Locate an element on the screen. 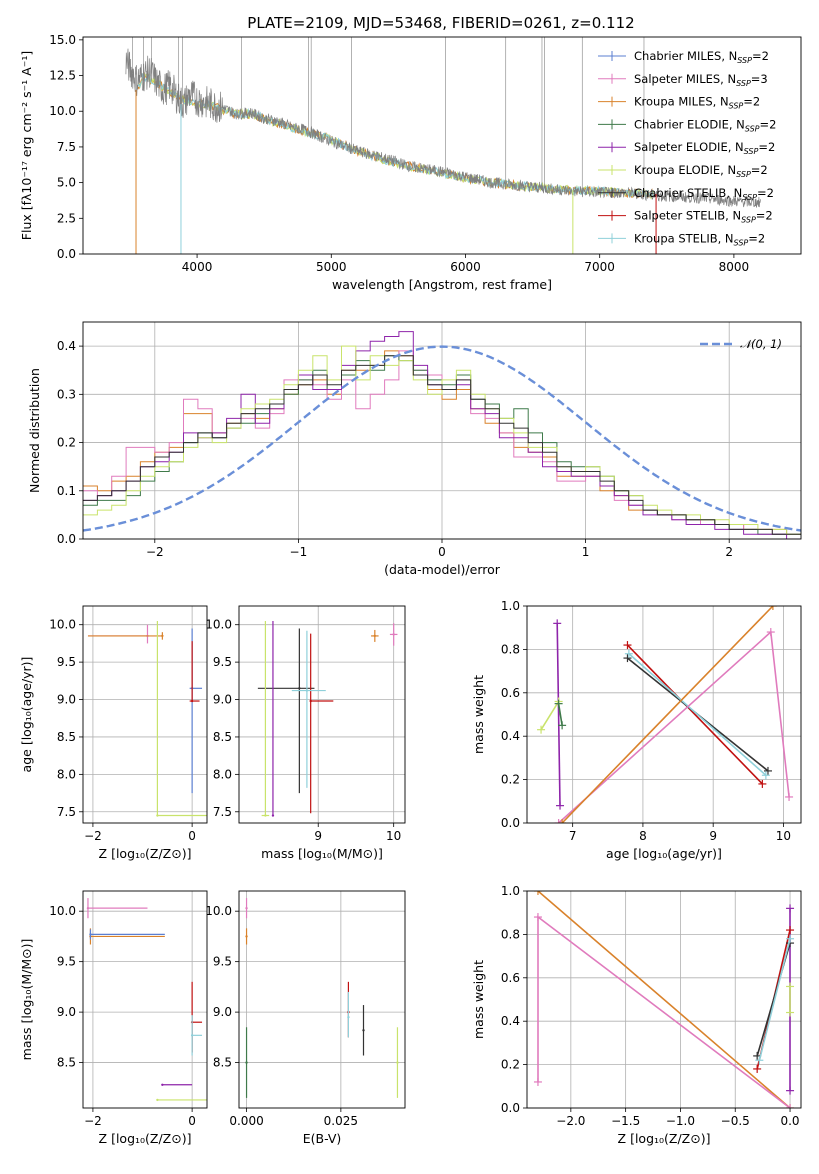 The height and width of the screenshot is (1174, 819). y-tick-label: 5.0 is located at coordinates (66, 183).